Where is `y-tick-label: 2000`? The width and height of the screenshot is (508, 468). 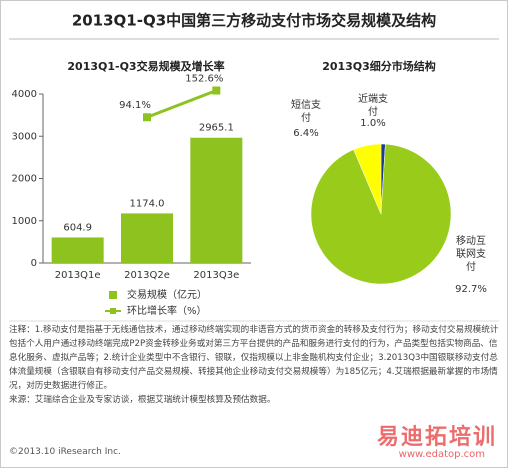
y-tick-label: 2000 is located at coordinates (24, 179).